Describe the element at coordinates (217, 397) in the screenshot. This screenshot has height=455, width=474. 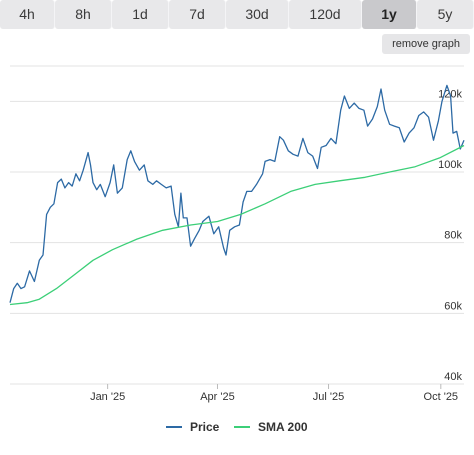
I see `x-tick-label: Apr '25` at that location.